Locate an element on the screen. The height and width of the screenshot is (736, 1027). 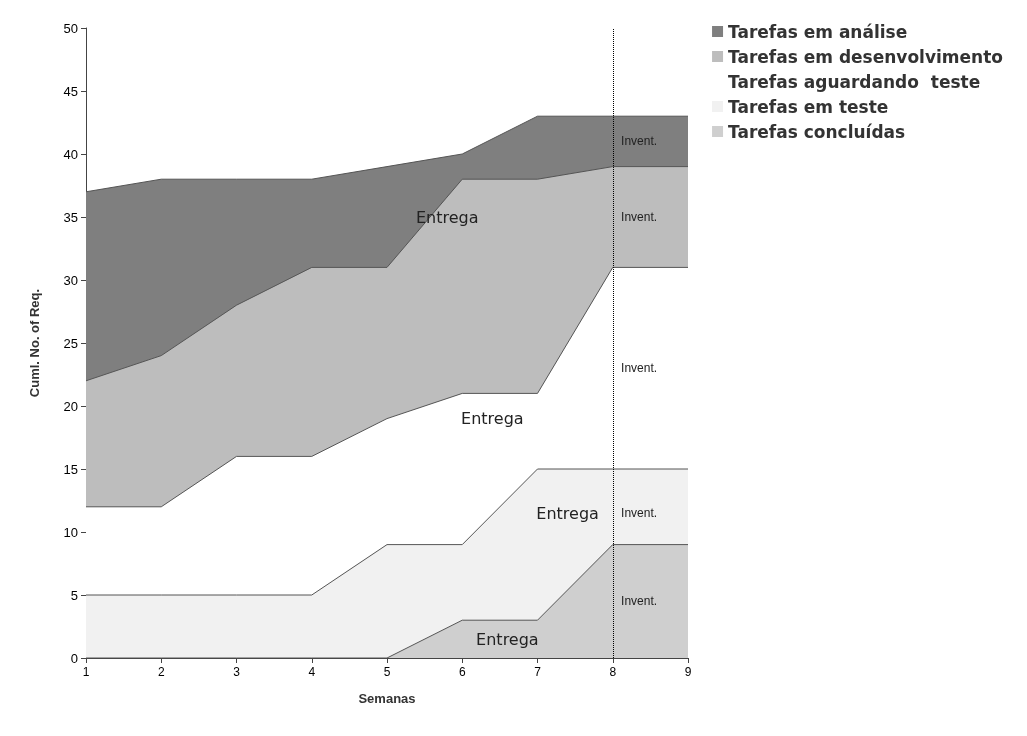
y-tick-label: 20 is located at coordinates (70, 406).